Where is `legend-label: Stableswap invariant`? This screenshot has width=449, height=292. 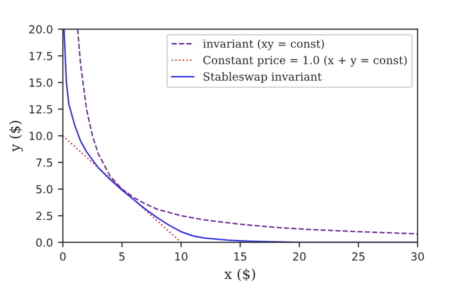
legend-label: Stableswap invariant is located at coordinates (263, 77).